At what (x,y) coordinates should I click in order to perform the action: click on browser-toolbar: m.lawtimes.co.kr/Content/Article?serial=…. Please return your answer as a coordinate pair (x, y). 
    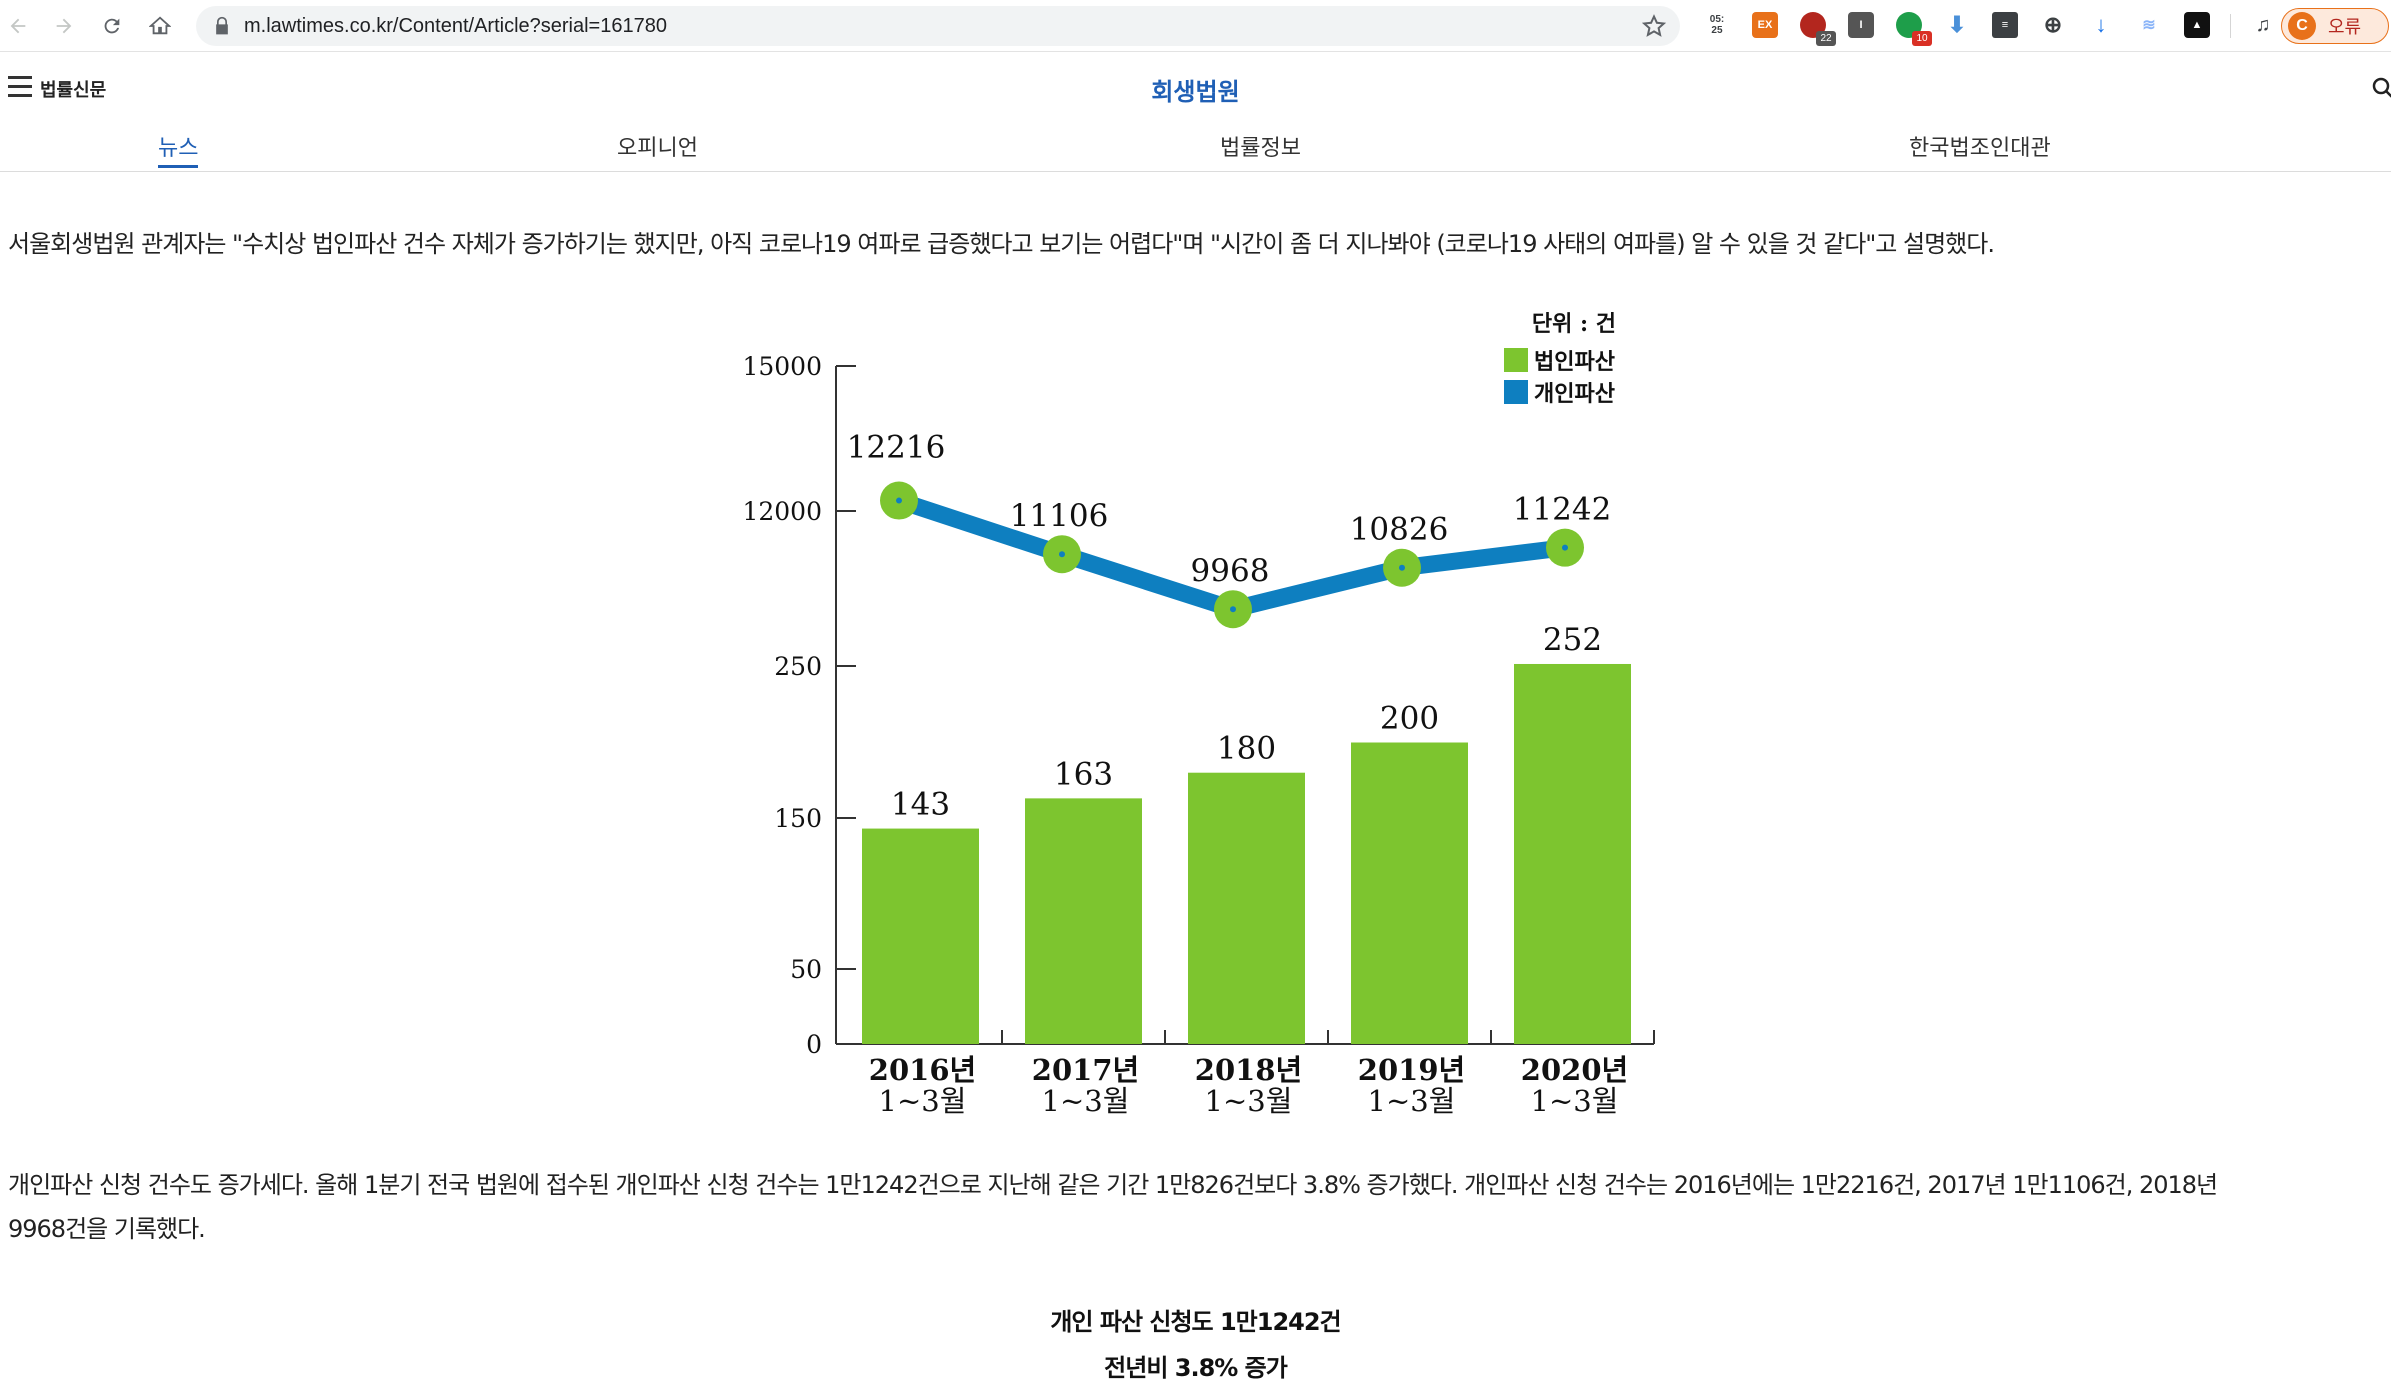
    Looking at the image, I should click on (1195, 26).